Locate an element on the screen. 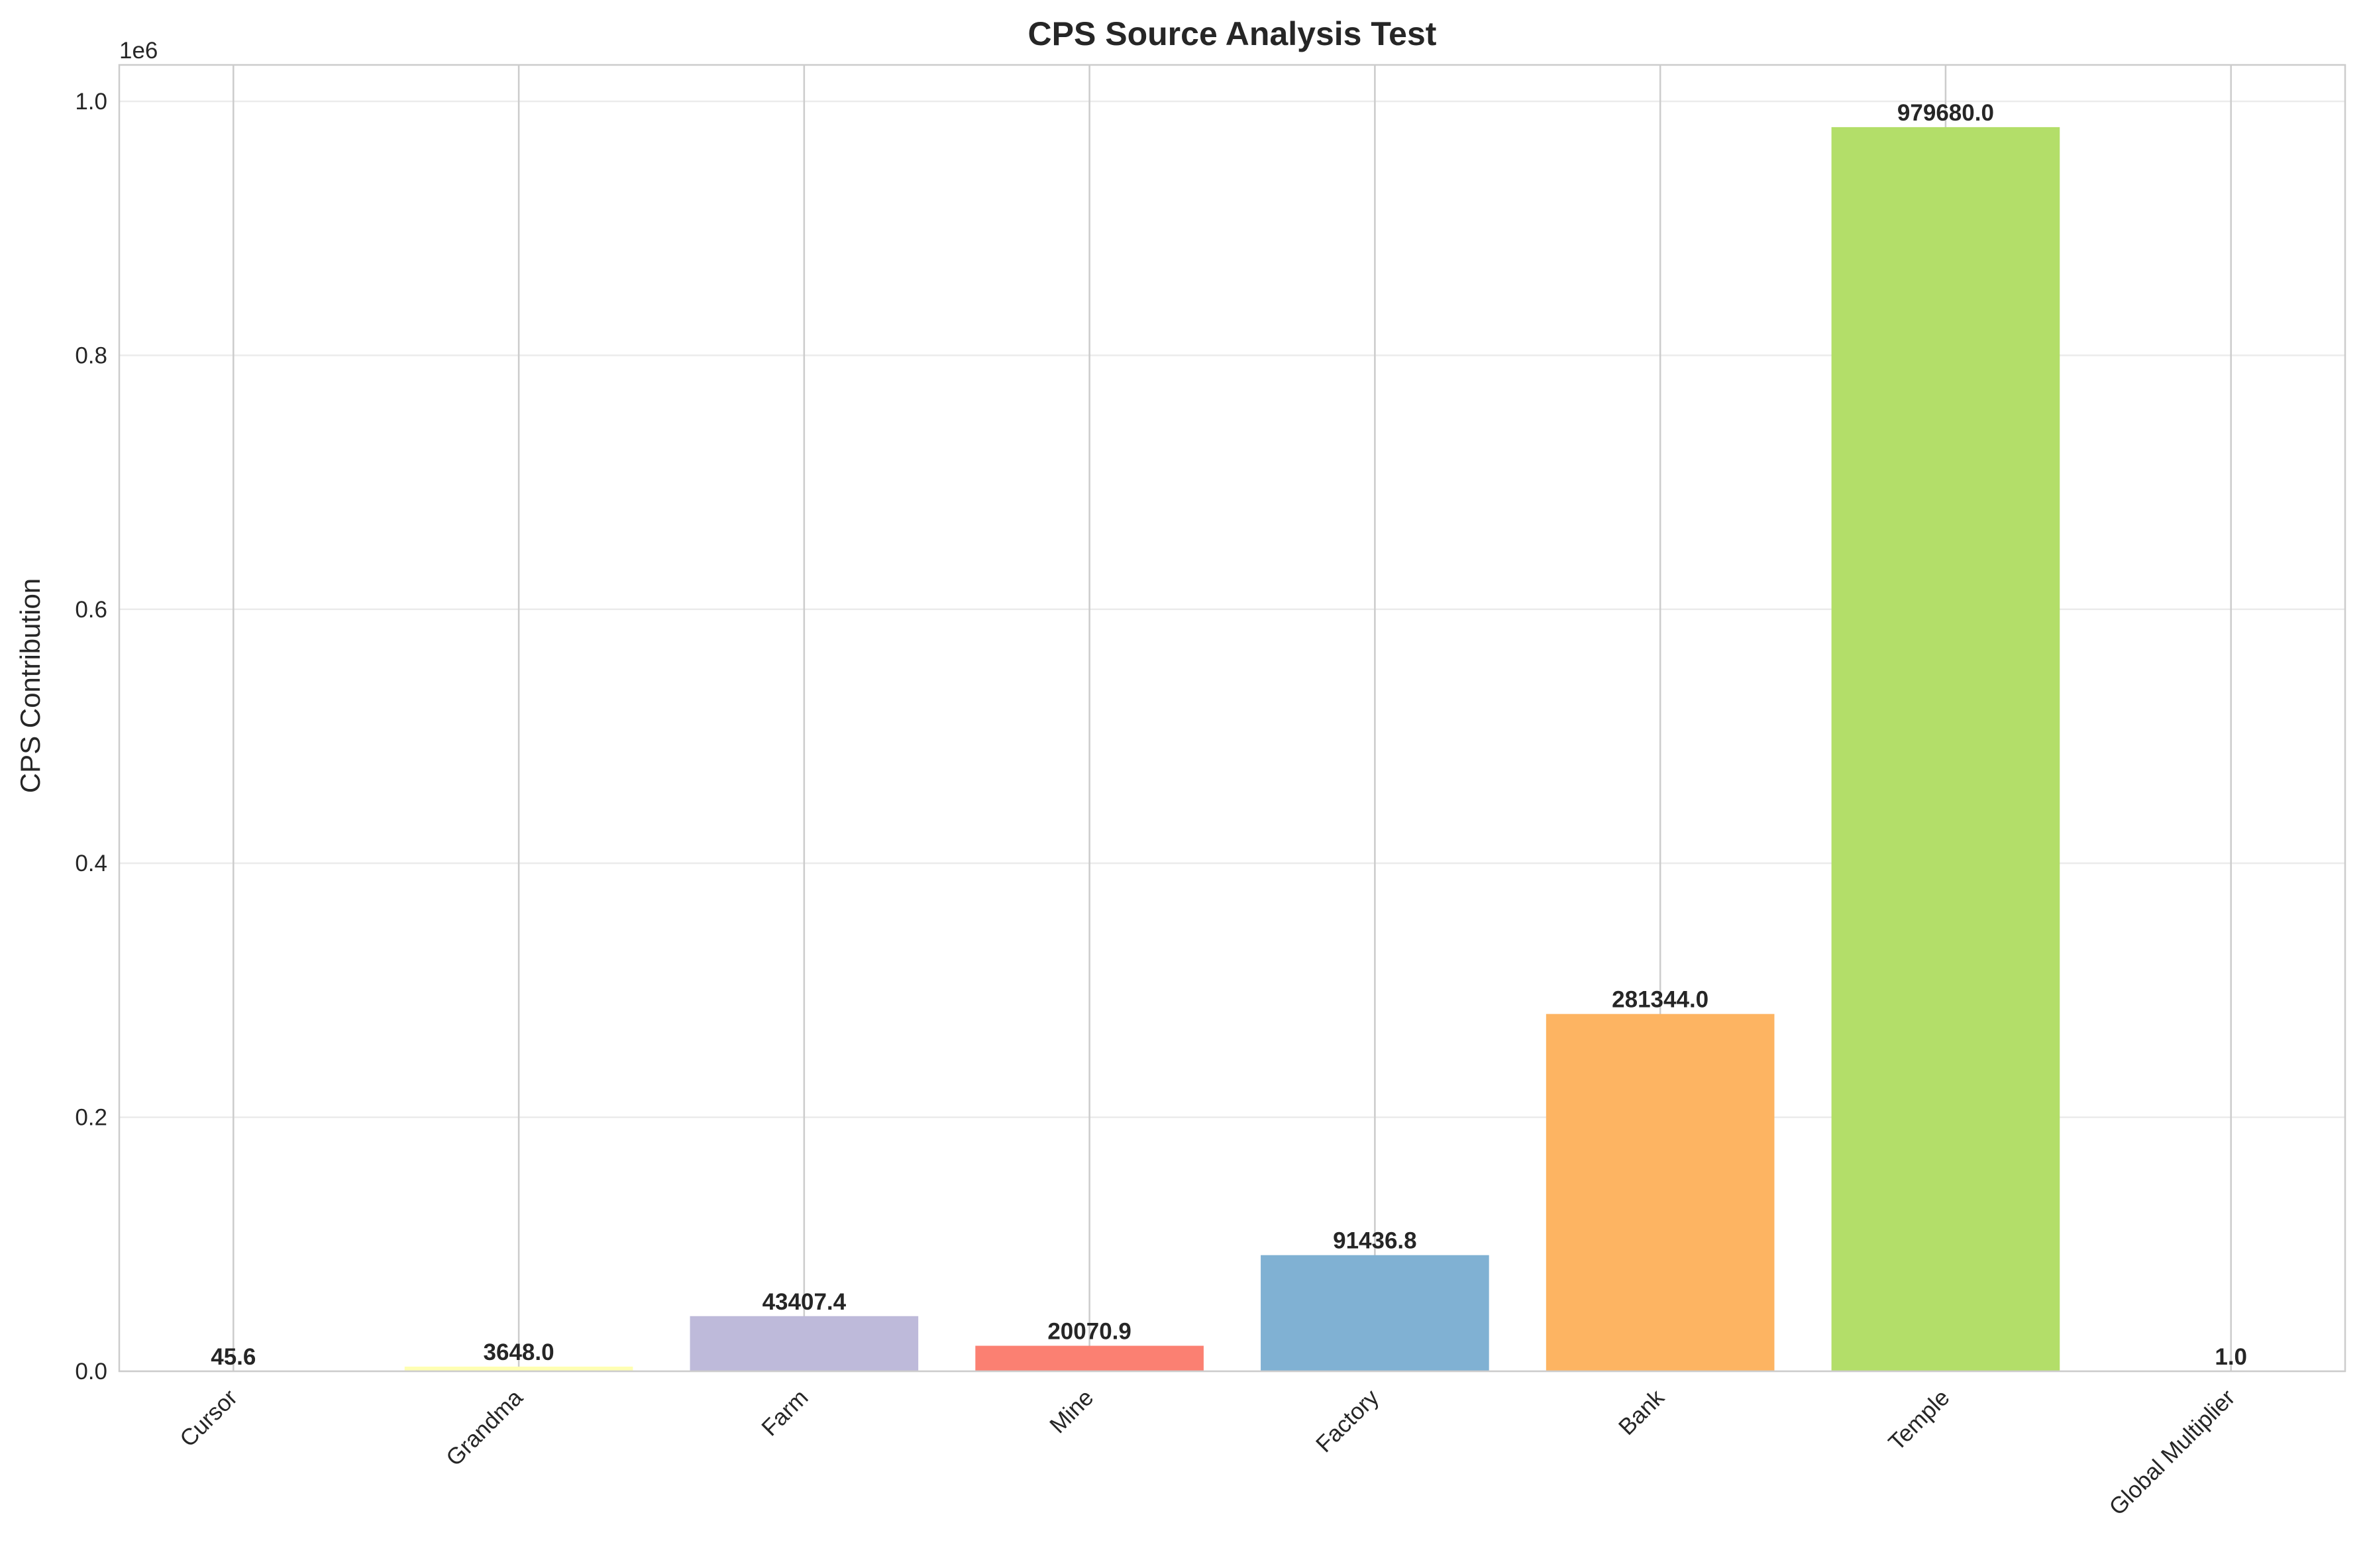 This screenshot has width=2365, height=1568. x-tick-label: Mine is located at coordinates (1071, 1411).